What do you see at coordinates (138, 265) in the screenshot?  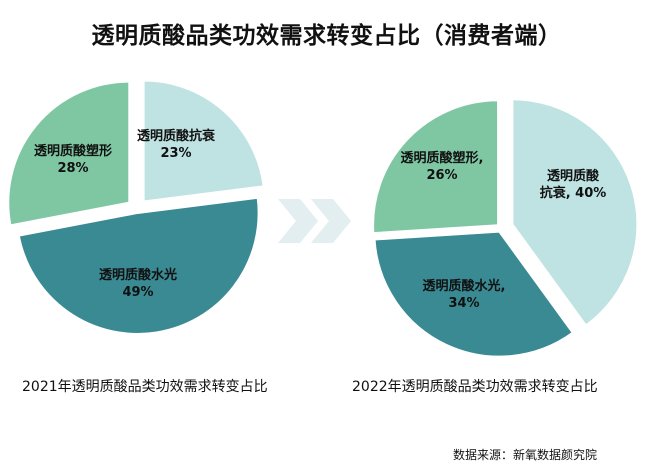 I see `pie-0-slice-hydration` at bounding box center [138, 265].